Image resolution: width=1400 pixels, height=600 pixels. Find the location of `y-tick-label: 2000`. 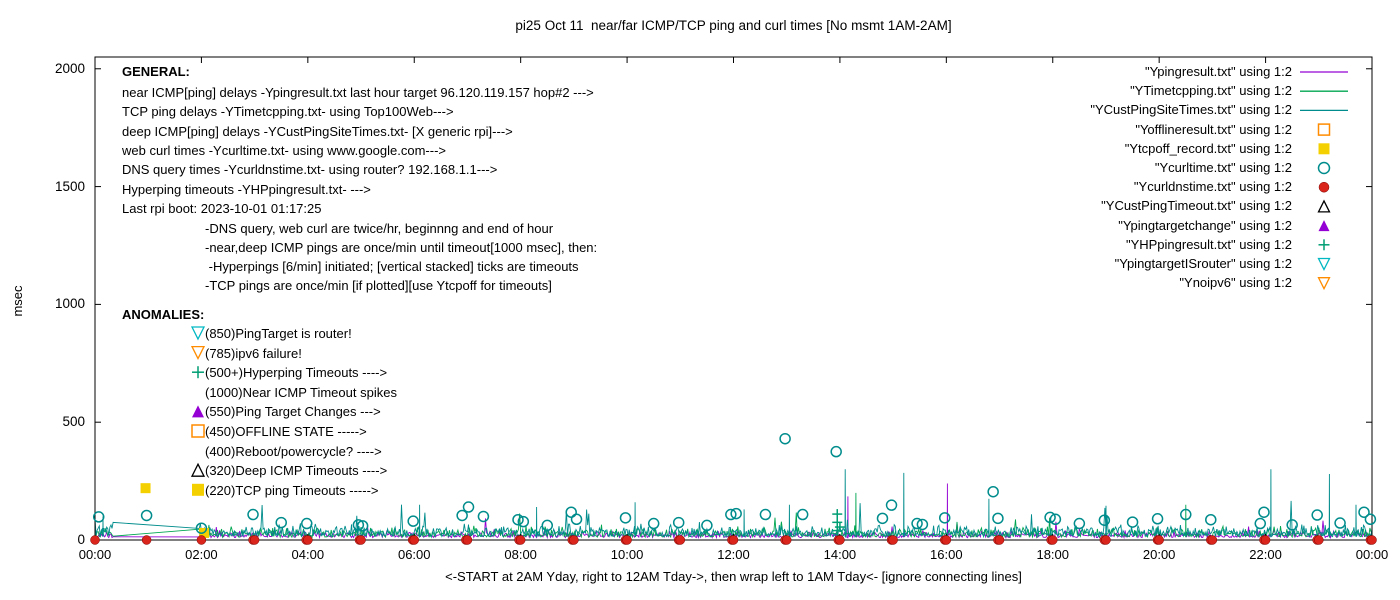

y-tick-label: 2000 is located at coordinates (69, 68).